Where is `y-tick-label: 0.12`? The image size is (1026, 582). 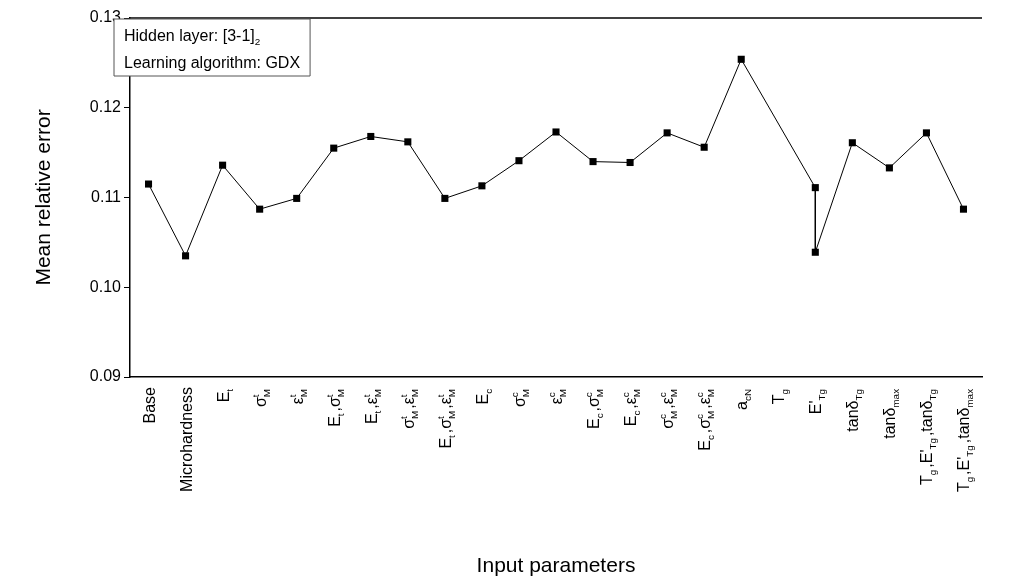
y-tick-label: 0.12 is located at coordinates (105, 107).